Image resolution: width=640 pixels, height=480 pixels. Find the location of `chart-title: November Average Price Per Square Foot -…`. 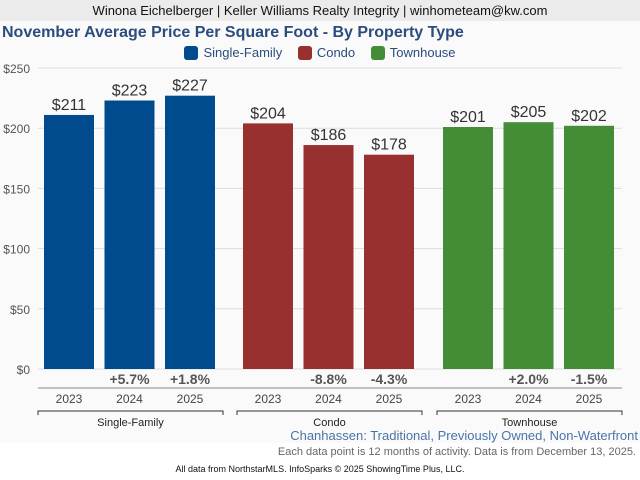

chart-title: November Average Price Per Square Foot -… is located at coordinates (233, 32).